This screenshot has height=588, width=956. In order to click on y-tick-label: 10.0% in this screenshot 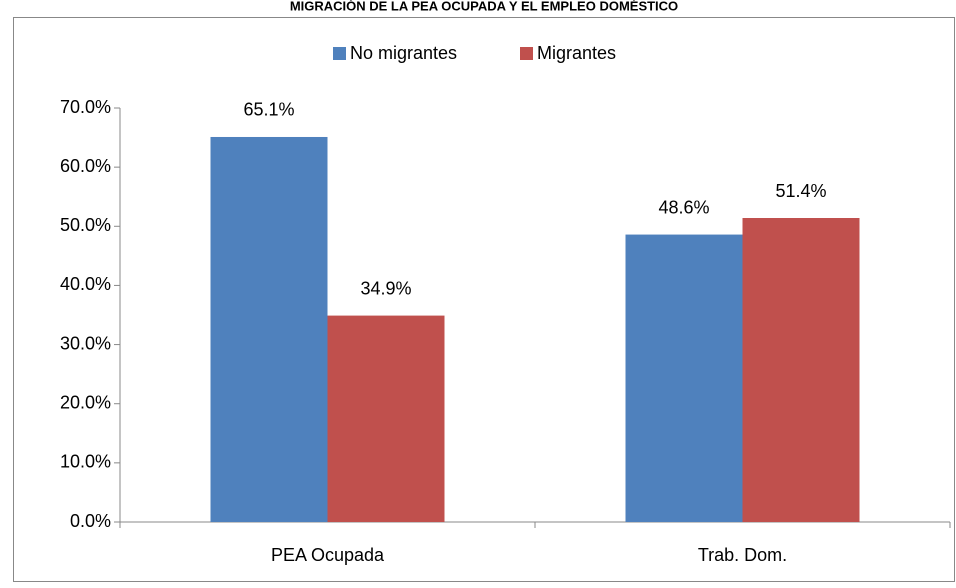, I will do `click(85, 462)`.